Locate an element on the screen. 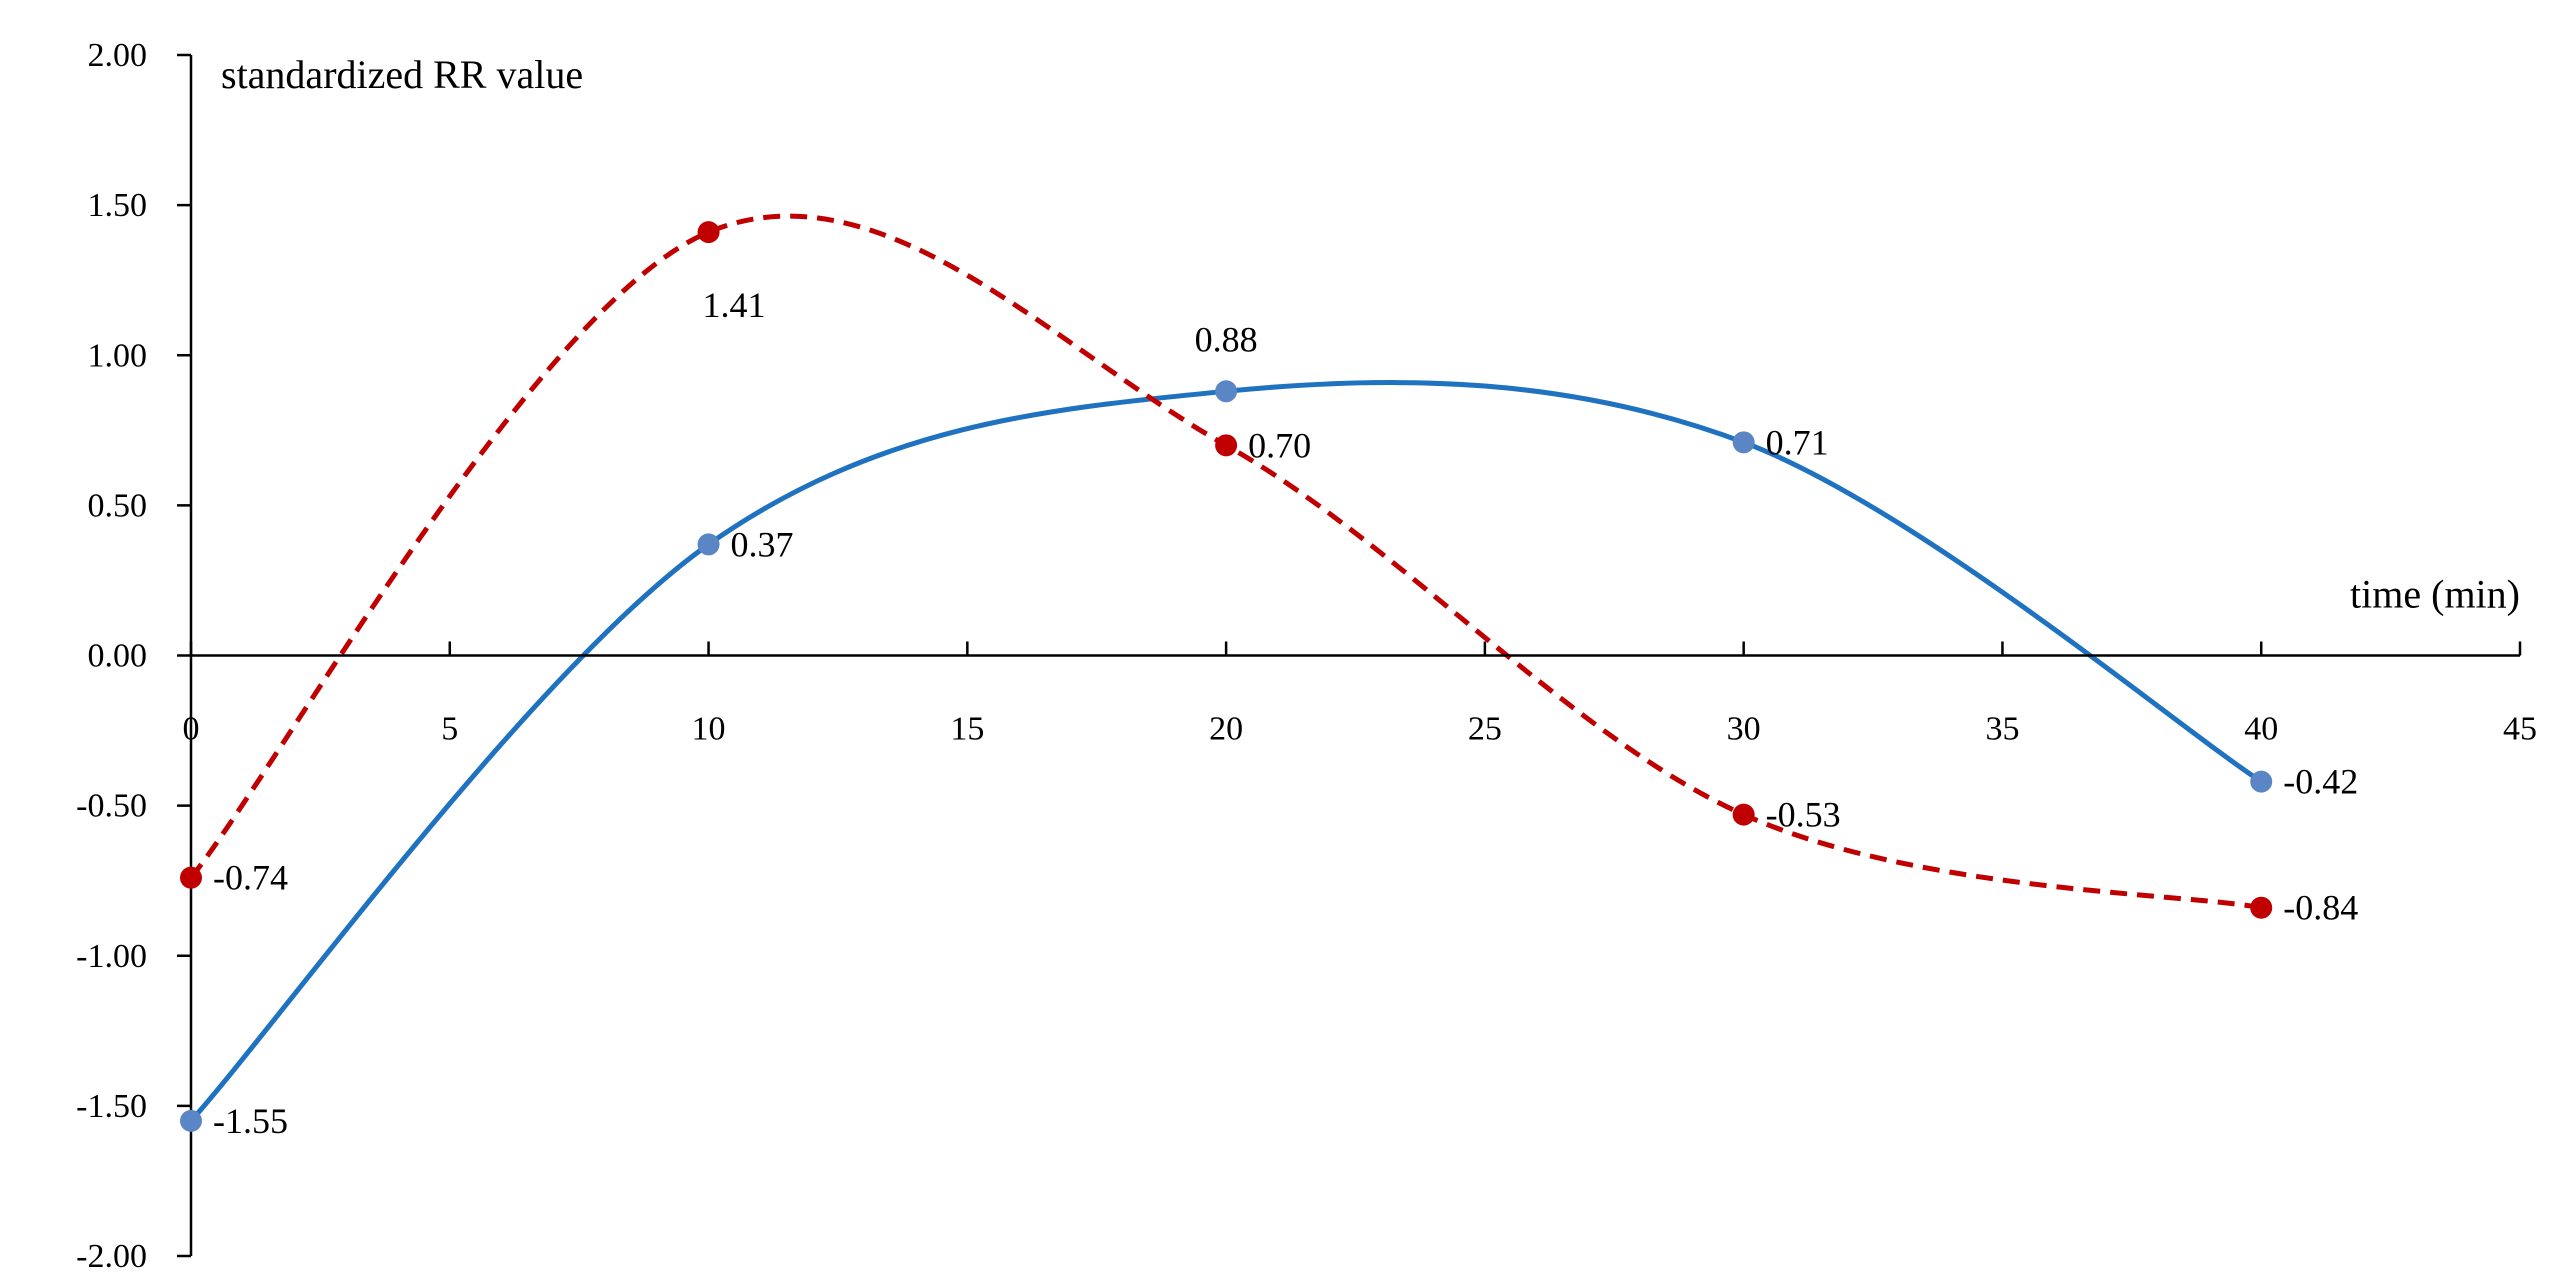 The image size is (2561, 1286). x-tick-label: 25 is located at coordinates (1485, 729).